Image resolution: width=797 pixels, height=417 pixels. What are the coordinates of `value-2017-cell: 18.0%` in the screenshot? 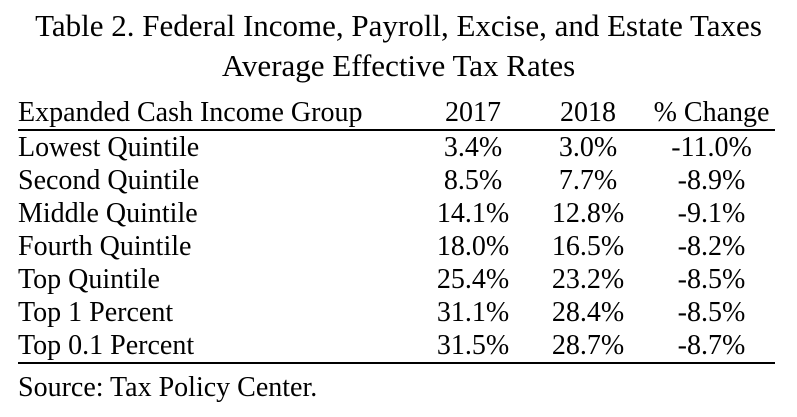 It's located at (473, 246).